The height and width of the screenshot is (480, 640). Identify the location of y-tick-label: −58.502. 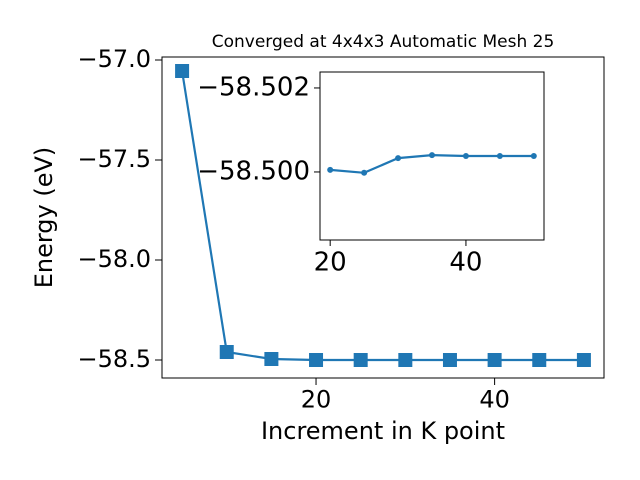
(253, 87).